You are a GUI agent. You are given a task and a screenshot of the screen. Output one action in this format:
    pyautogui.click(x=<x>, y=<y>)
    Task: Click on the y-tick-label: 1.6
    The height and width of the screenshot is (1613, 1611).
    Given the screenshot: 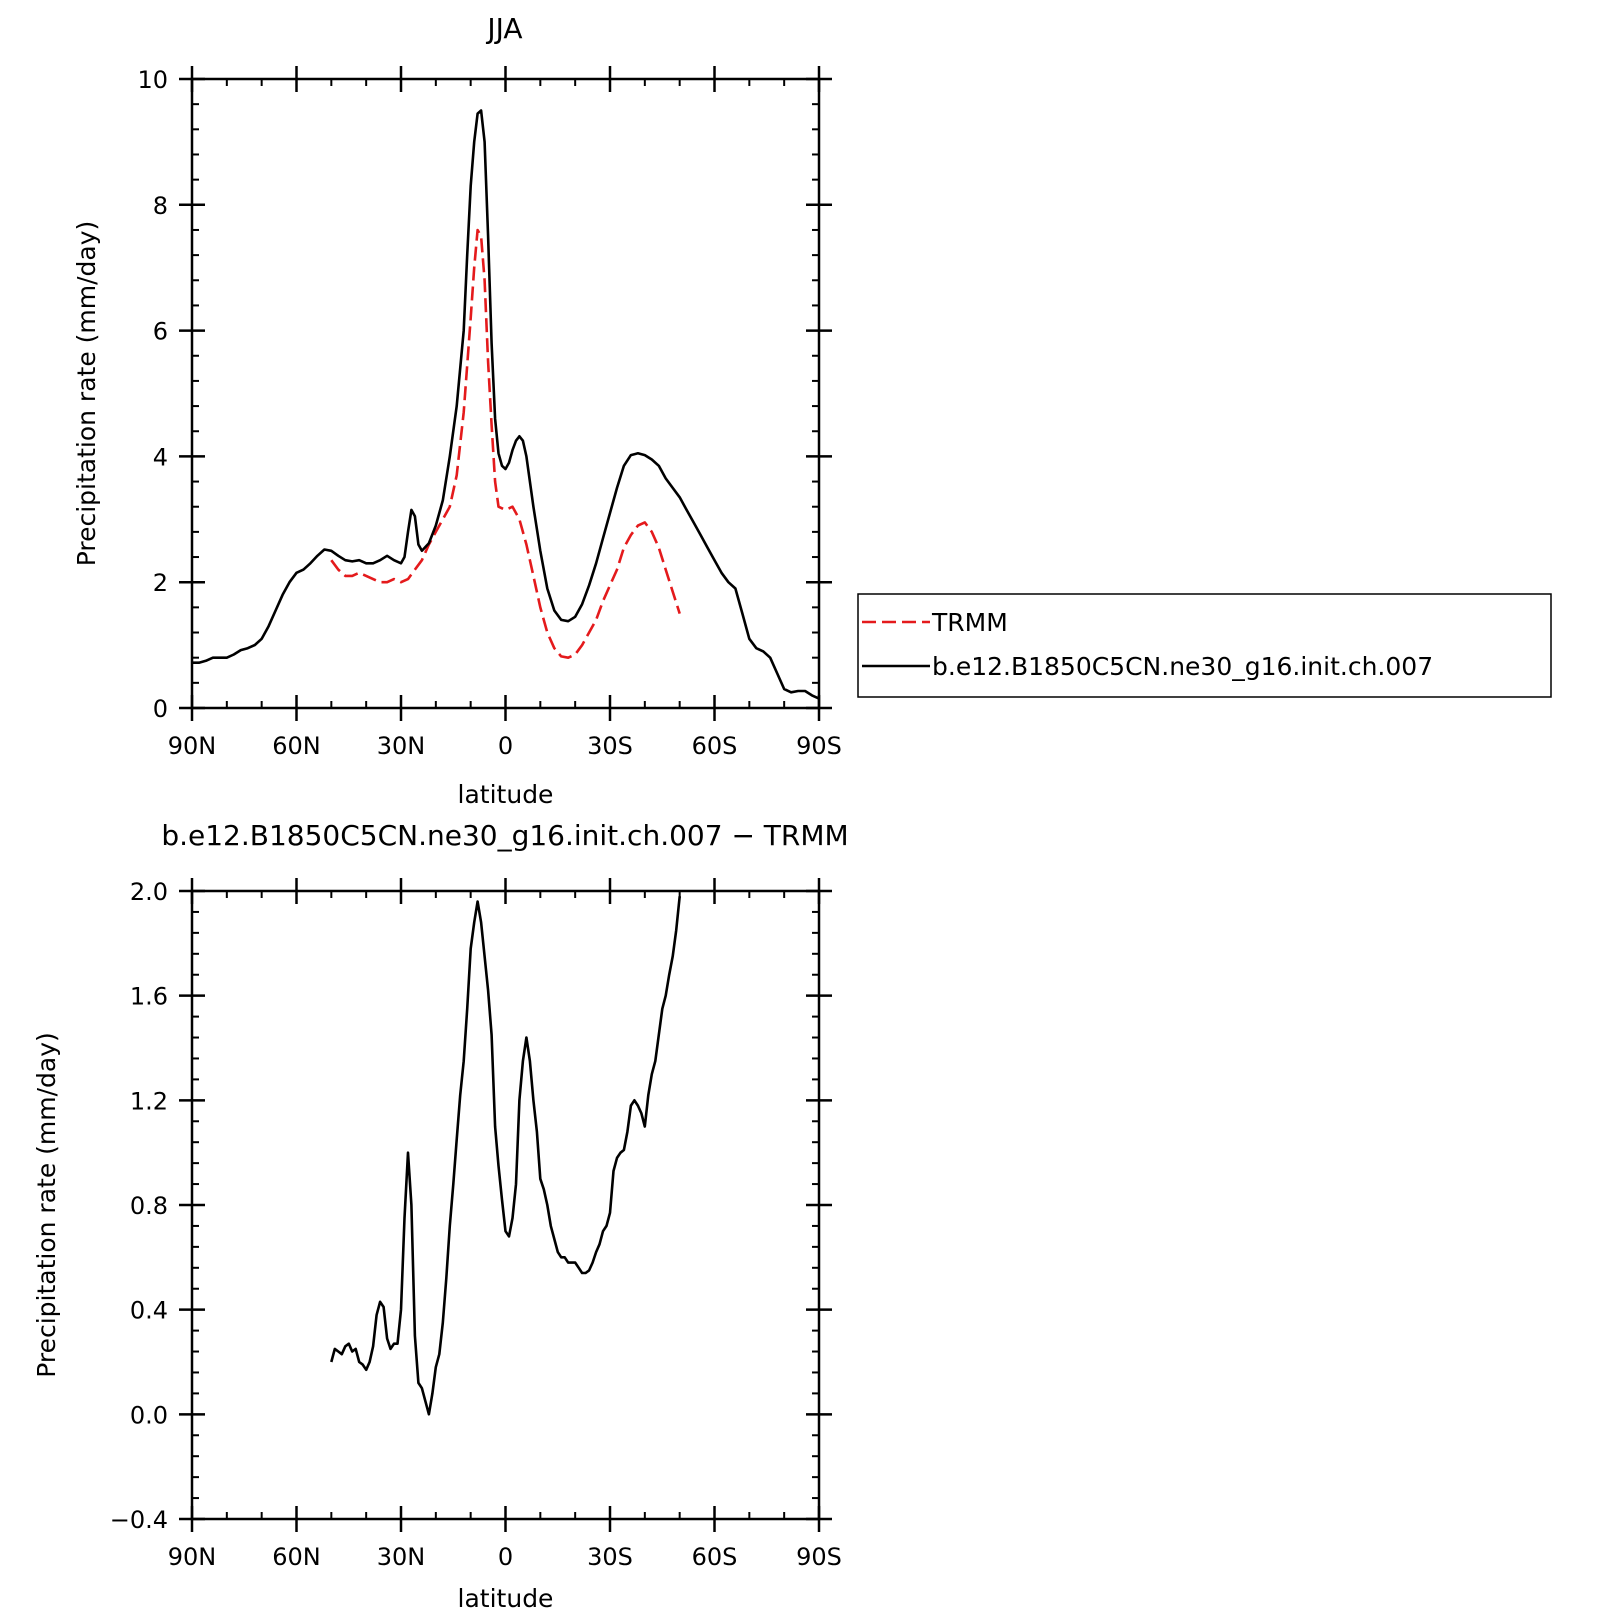 What is the action you would take?
    pyautogui.click(x=149, y=997)
    